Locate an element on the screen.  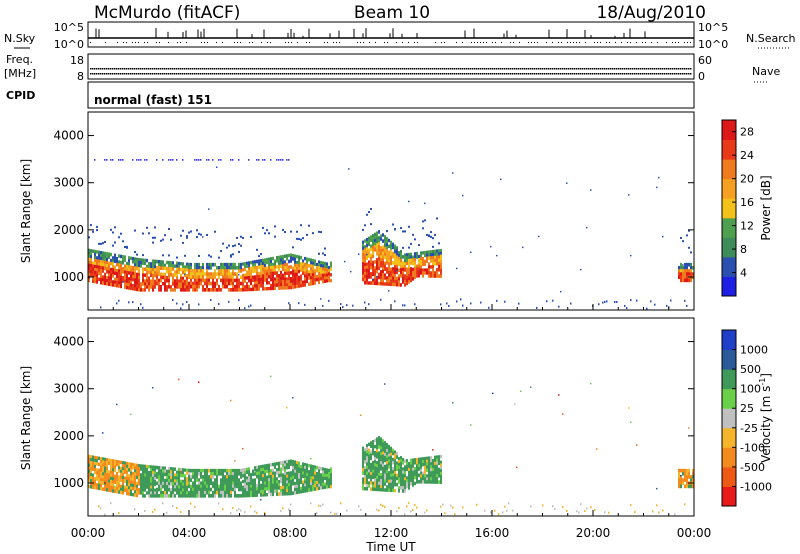
velocity-colorbar-tick-label: -1000 is located at coordinates (756, 486).